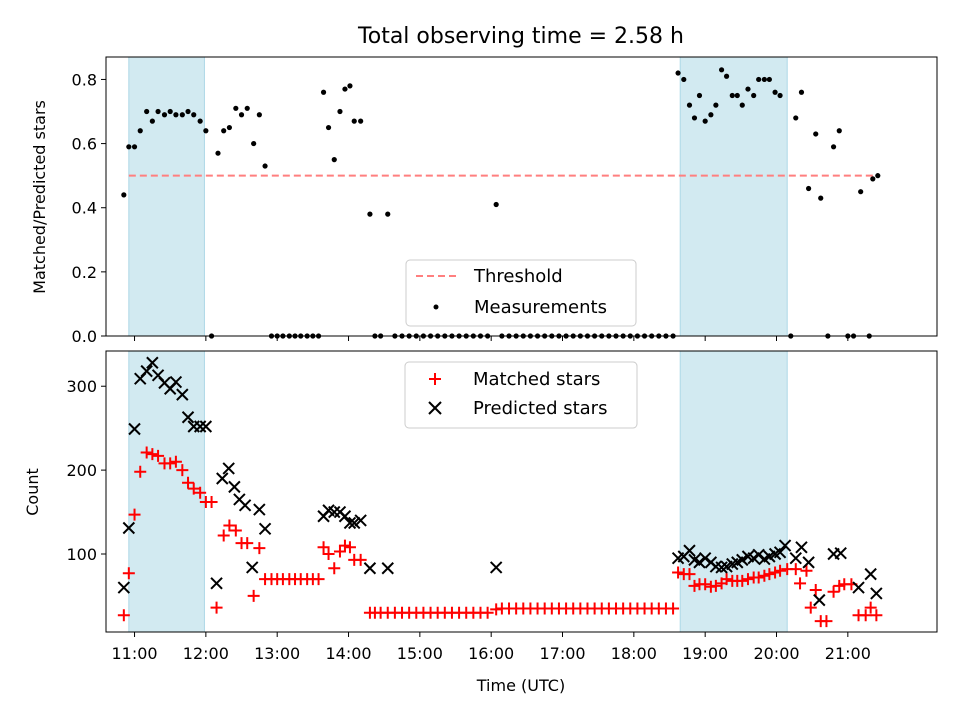 This screenshot has width=960, height=720. What do you see at coordinates (134, 653) in the screenshot?
I see `x-tick-label: 11:00` at bounding box center [134, 653].